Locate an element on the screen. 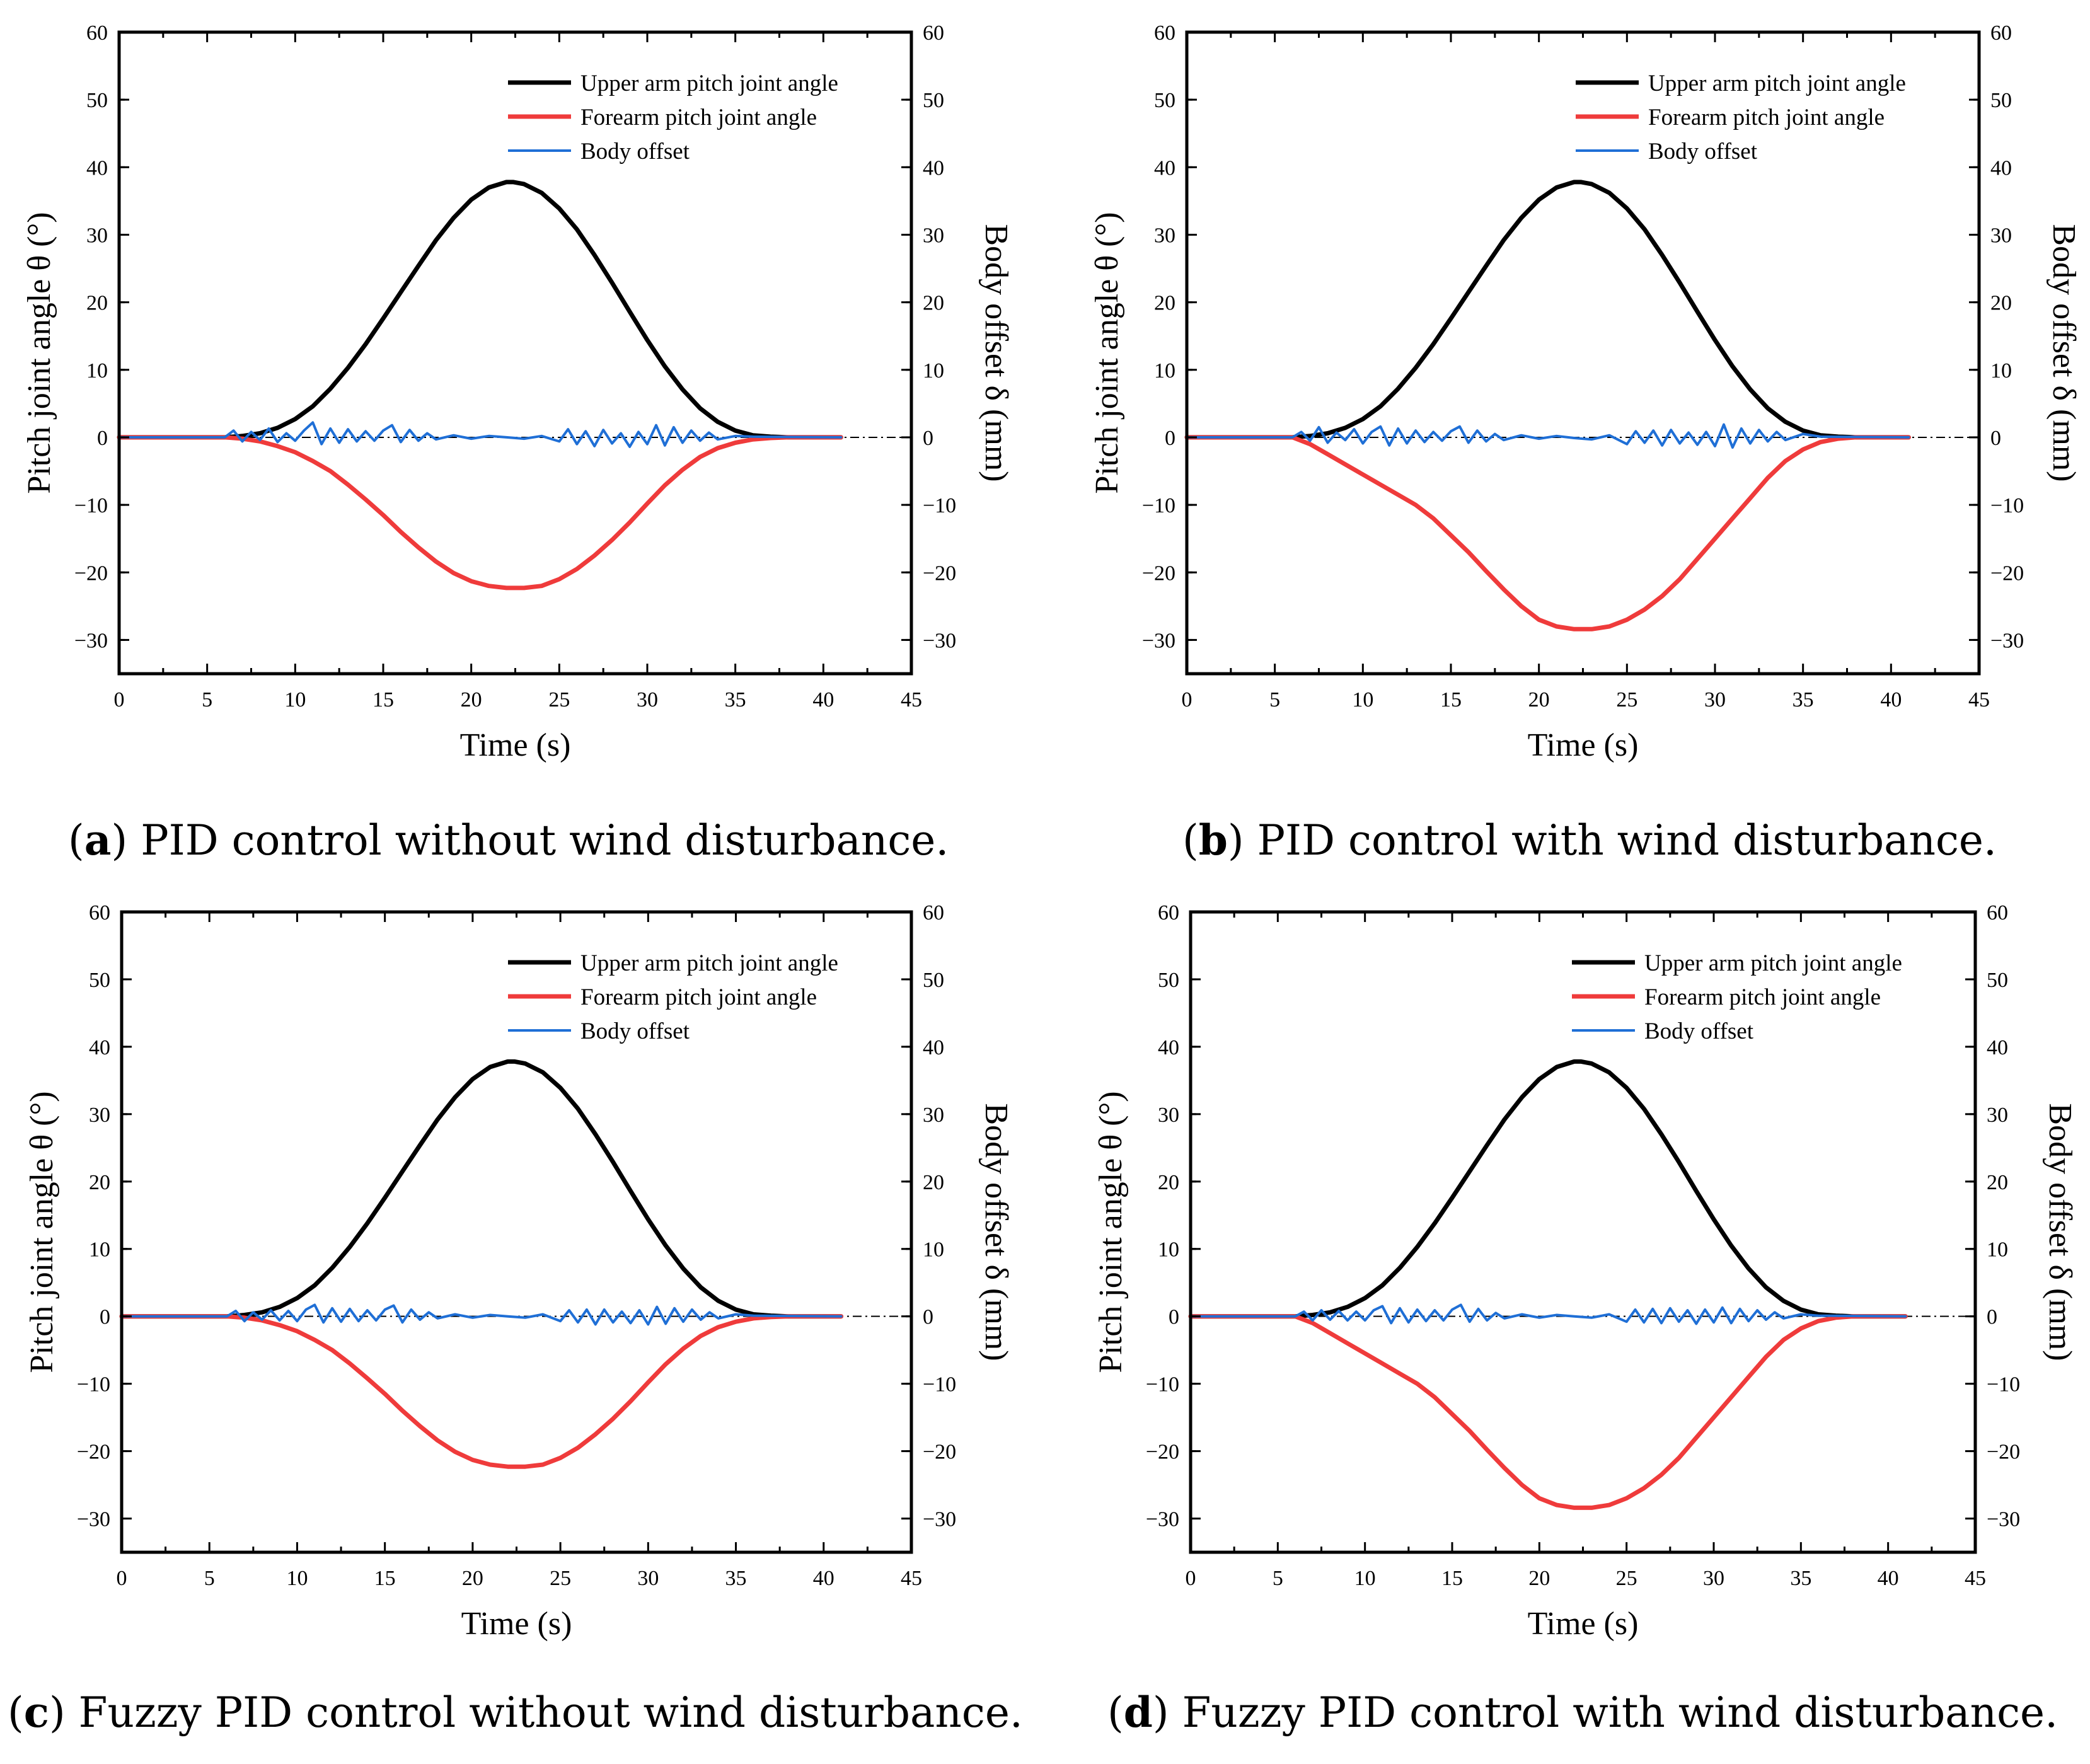 This screenshot has height=1764, width=2090. legend-entry: Forearm pitch joint angle is located at coordinates (1762, 997).